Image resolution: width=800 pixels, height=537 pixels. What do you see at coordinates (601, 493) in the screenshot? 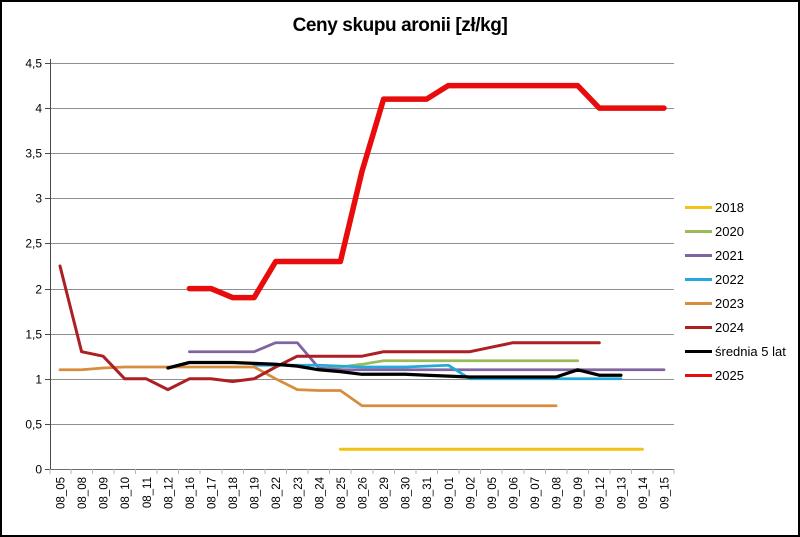
I see `x-tick-label: 09_12` at bounding box center [601, 493].